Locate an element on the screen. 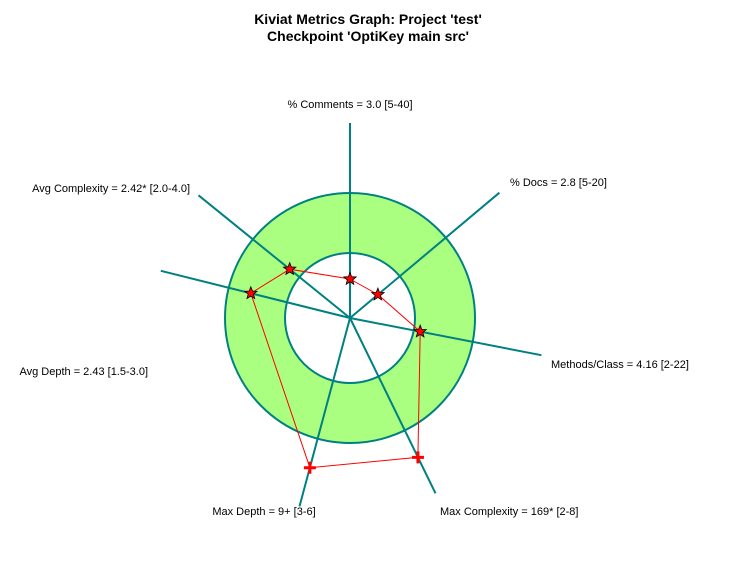  series-polygon is located at coordinates (335, 368).